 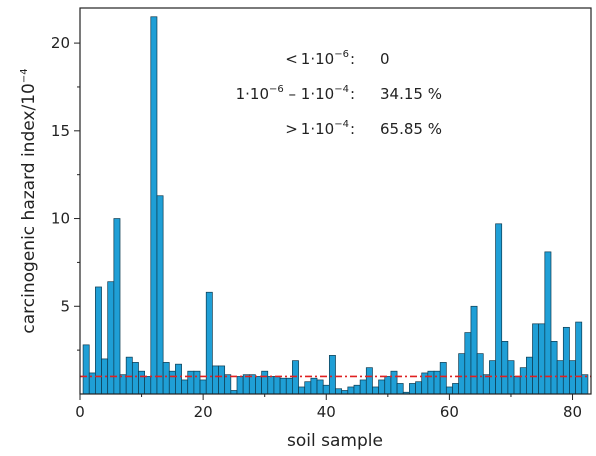 I want to click on annotation-row-1-value: 0, so click(x=385, y=59).